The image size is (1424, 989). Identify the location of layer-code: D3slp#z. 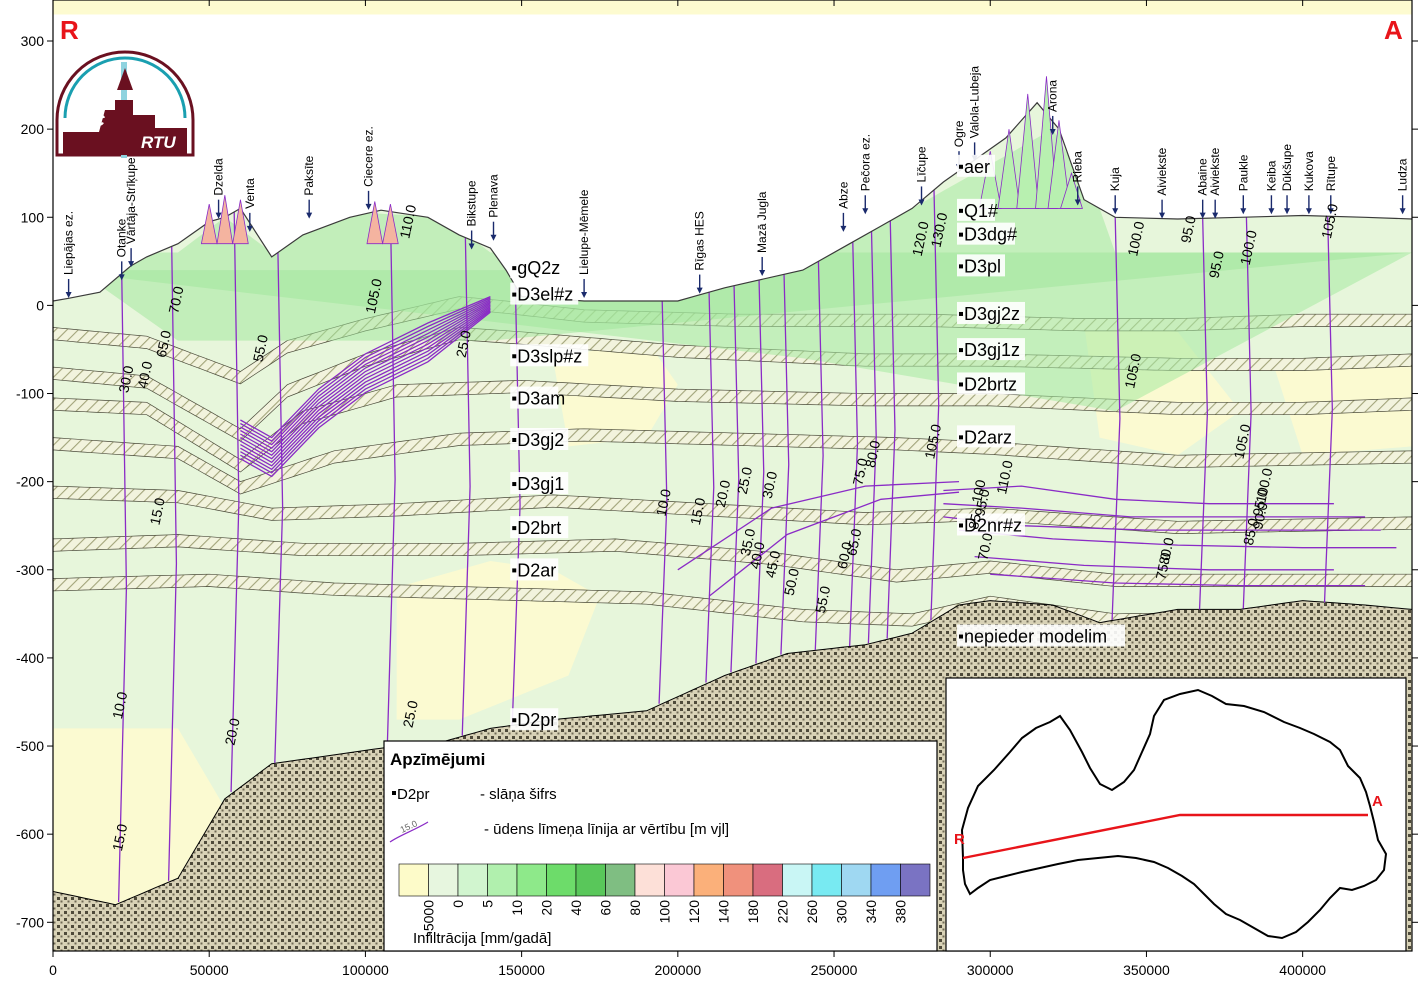
(549, 356).